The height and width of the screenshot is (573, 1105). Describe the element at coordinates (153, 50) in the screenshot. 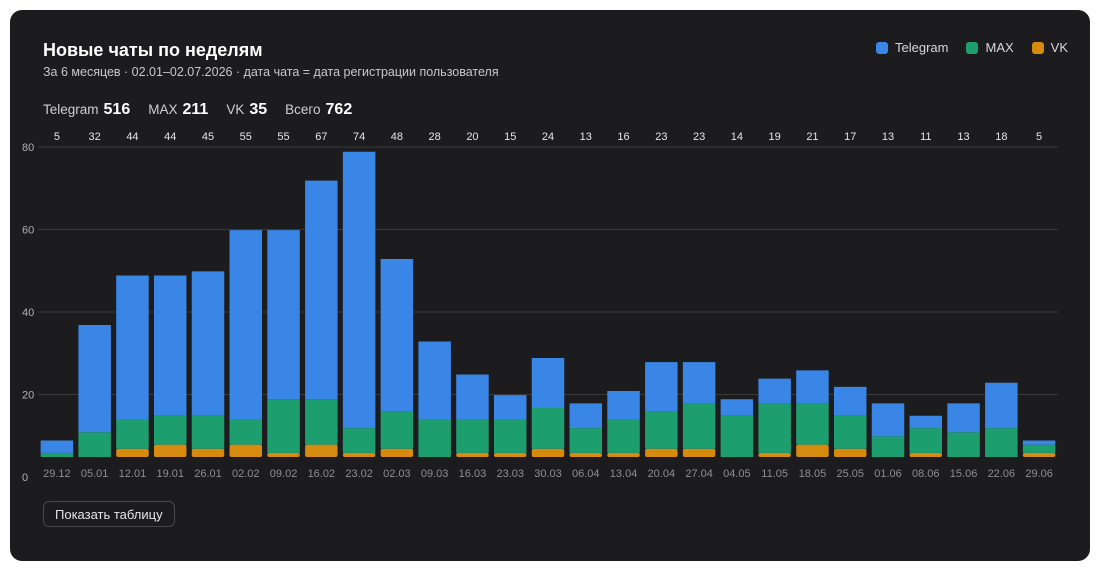

I see `chart-title: Новые чаты по неделям` at that location.